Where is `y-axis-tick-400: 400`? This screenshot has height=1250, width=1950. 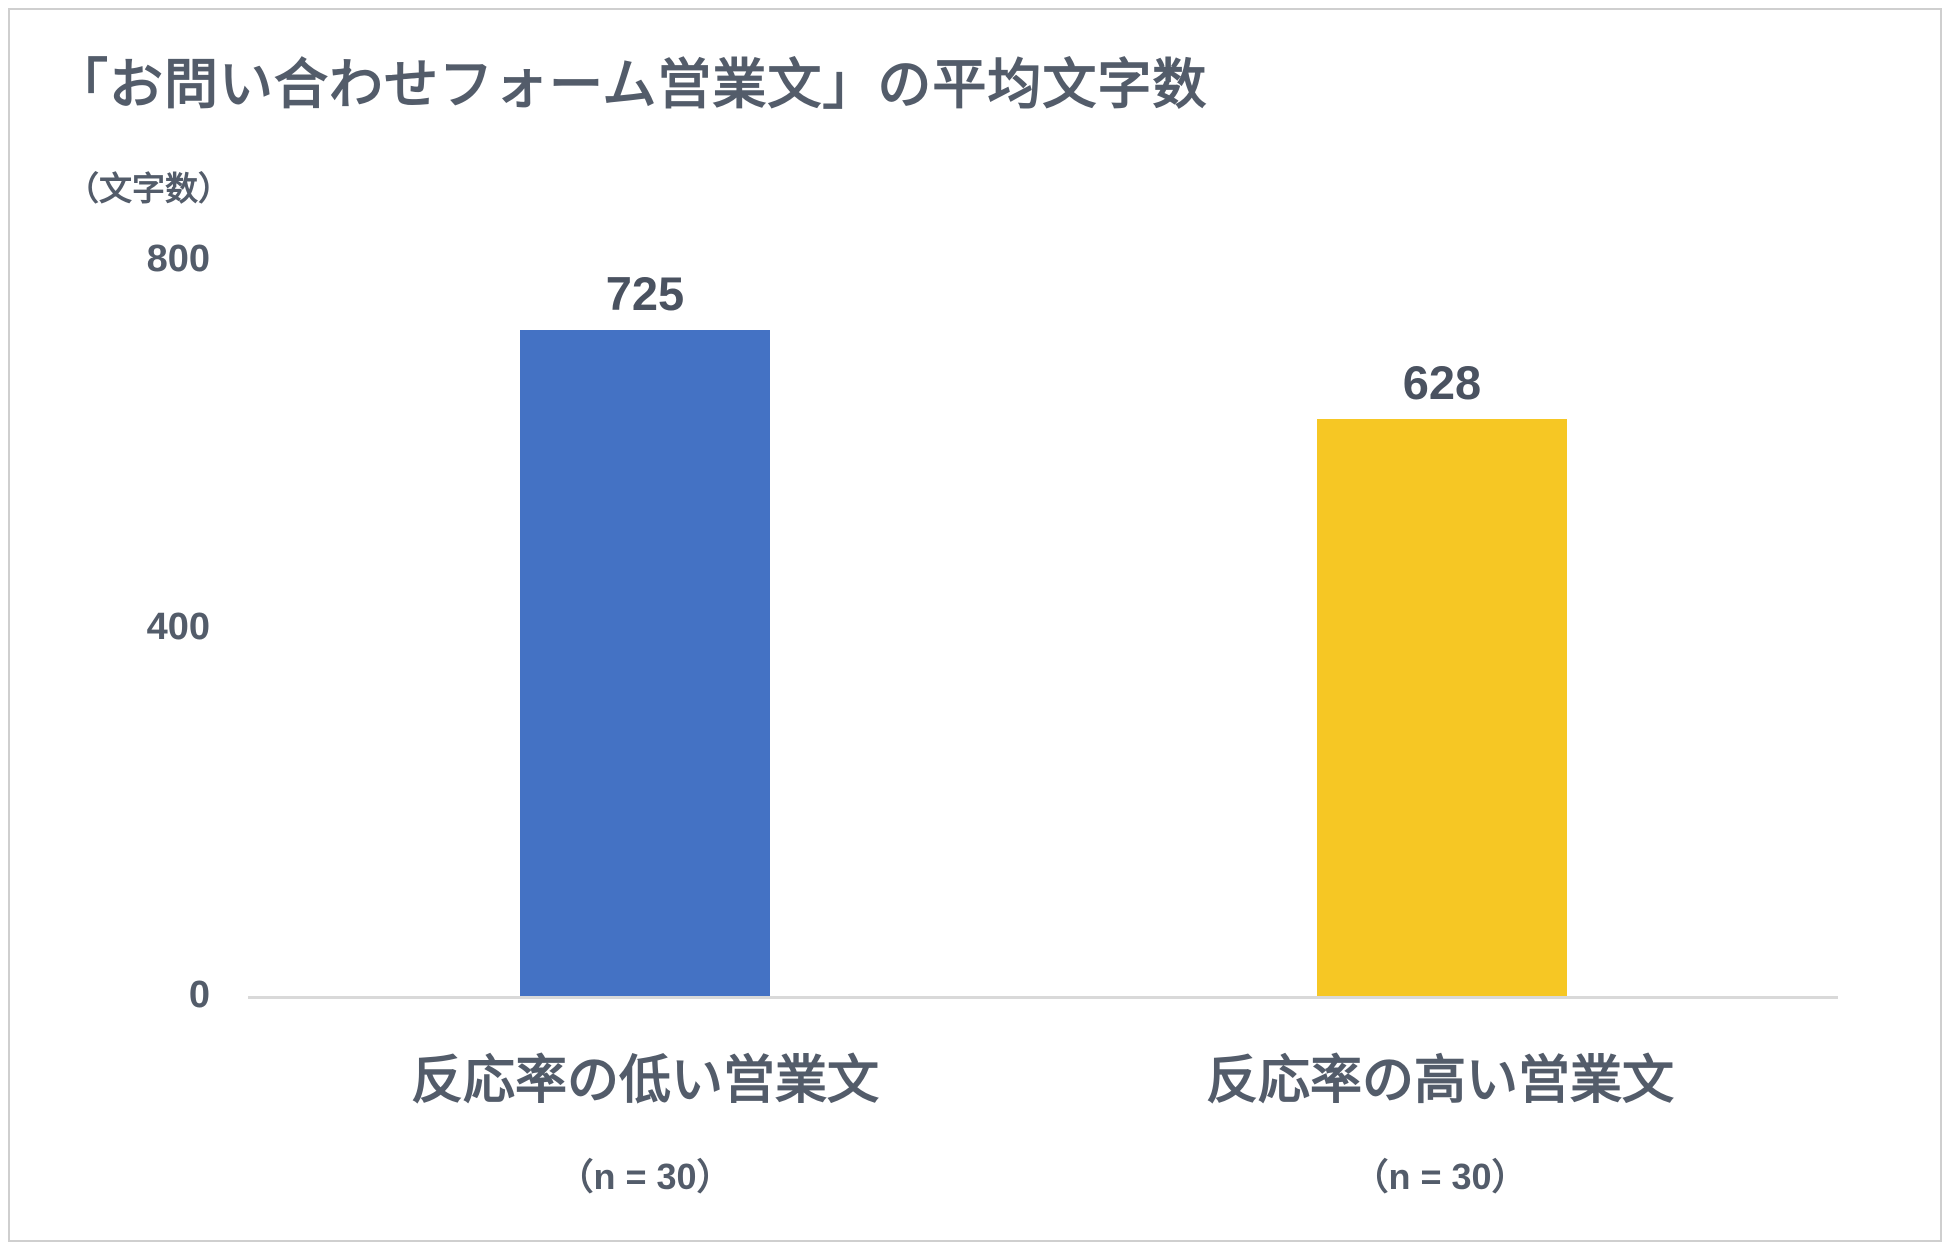 y-axis-tick-400: 400 is located at coordinates (178, 627).